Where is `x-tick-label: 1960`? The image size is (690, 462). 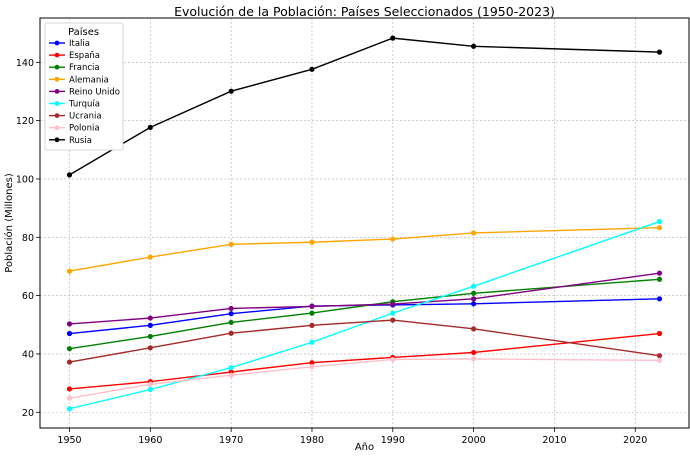
x-tick-label: 1960 is located at coordinates (150, 440).